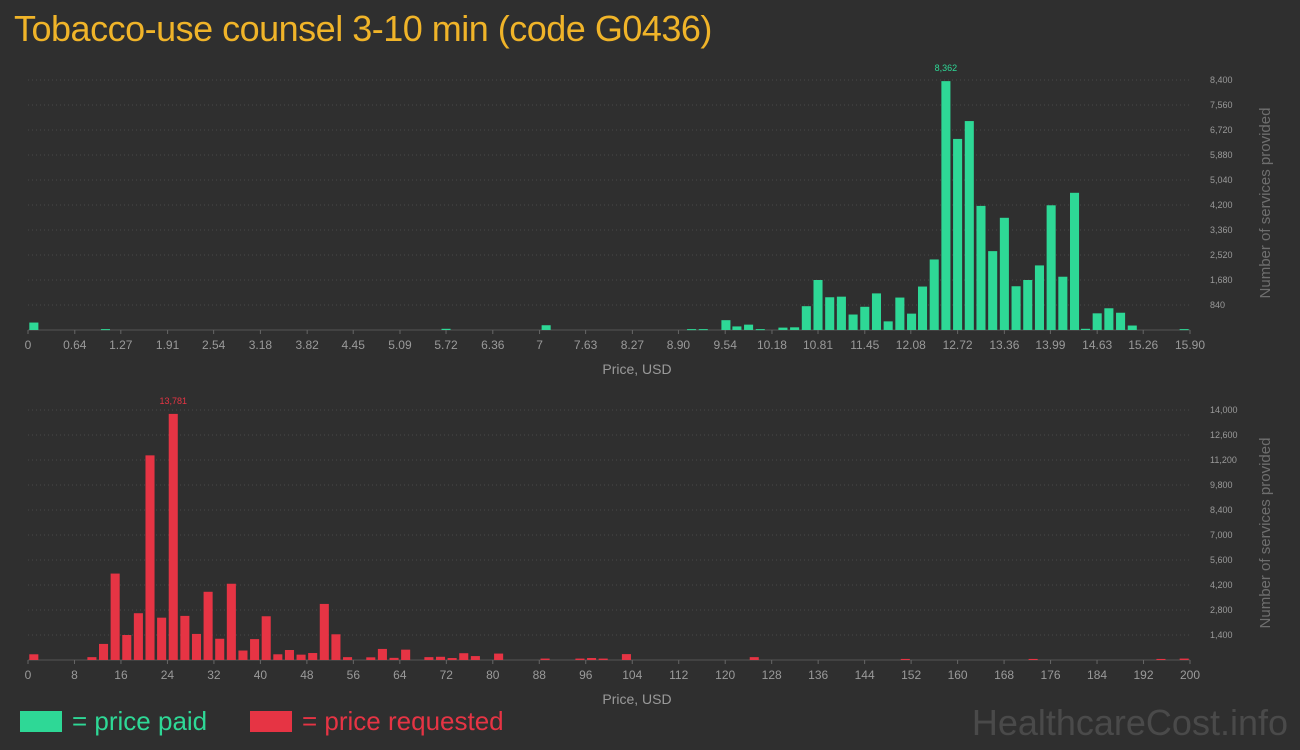 This screenshot has height=750, width=1300. I want to click on chart2-x-tick-label: 192, so click(1144, 675).